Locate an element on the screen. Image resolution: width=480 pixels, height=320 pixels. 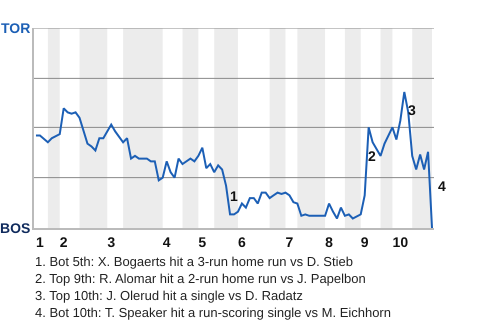
x-tick-label: 1 is located at coordinates (40, 242).